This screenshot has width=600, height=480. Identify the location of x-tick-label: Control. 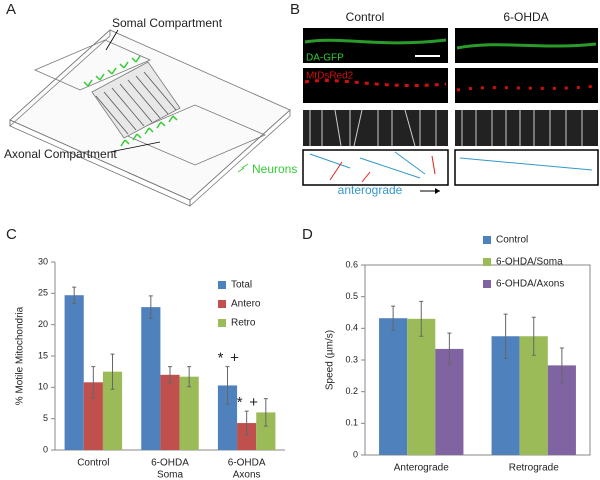
(93, 463).